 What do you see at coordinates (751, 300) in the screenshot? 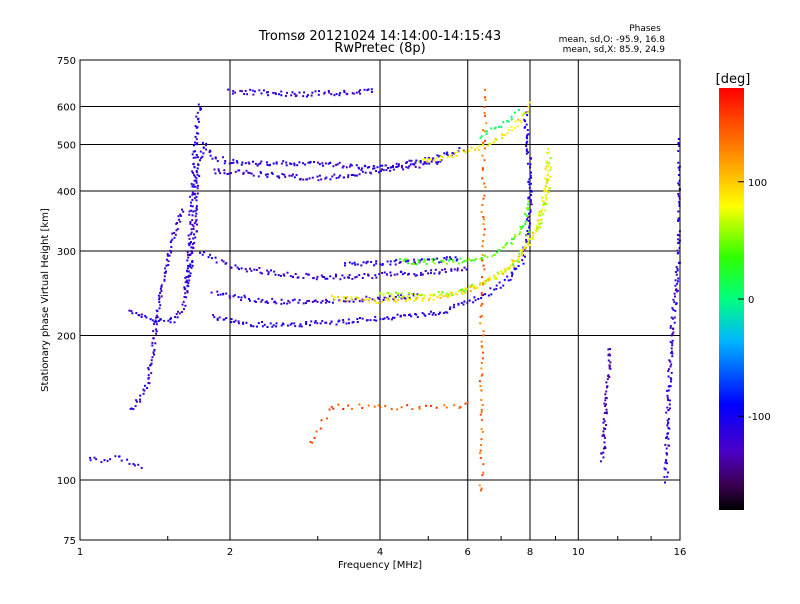
I see `colorbar-tick-label: 0` at bounding box center [751, 300].